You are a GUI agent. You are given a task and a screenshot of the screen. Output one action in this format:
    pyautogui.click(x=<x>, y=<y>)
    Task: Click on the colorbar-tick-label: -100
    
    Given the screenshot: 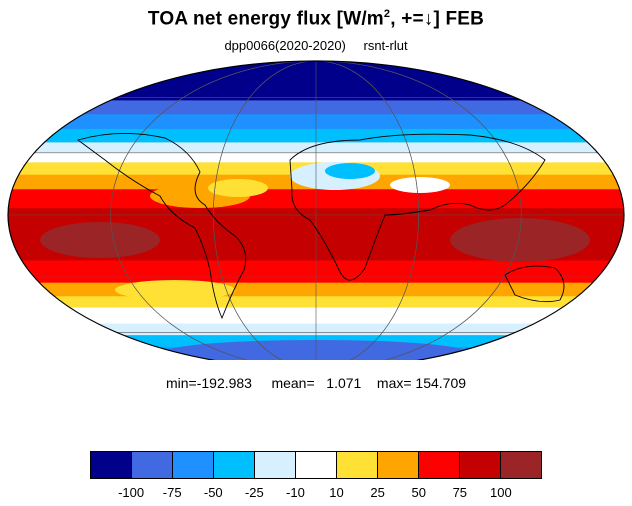 What is the action you would take?
    pyautogui.click(x=131, y=492)
    